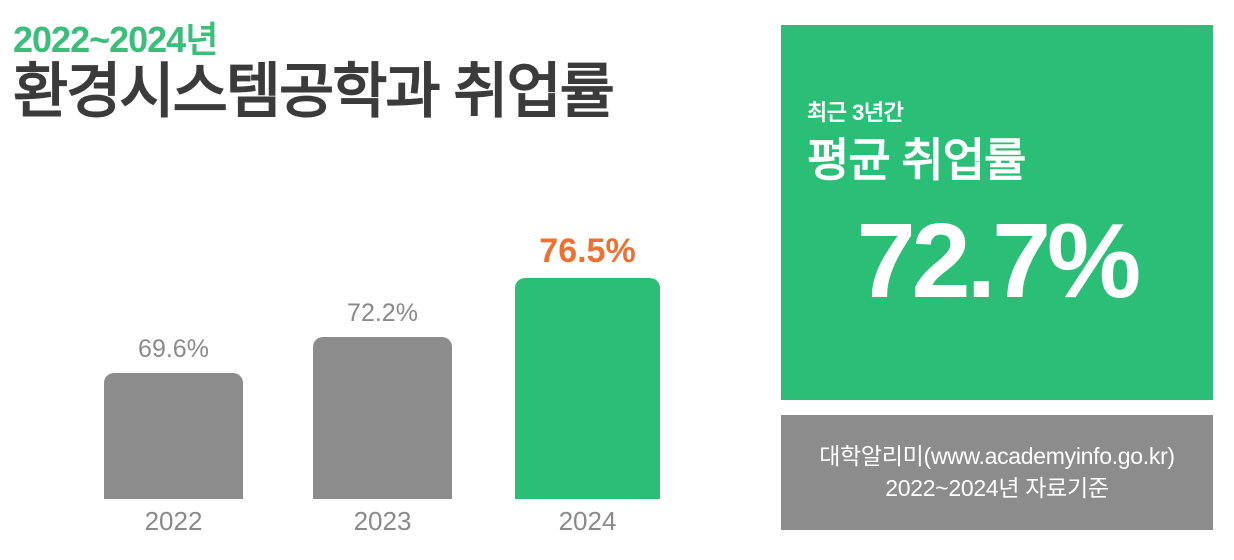  I want to click on bar-2022, so click(173, 436).